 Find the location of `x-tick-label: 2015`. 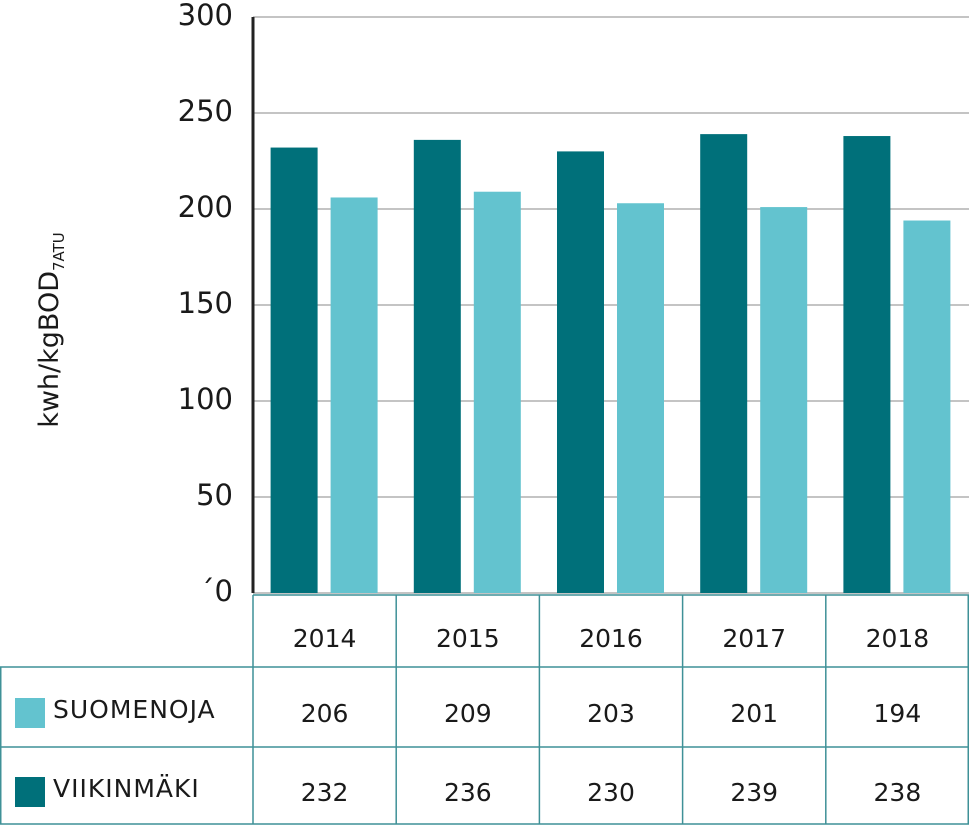

x-tick-label: 2015 is located at coordinates (468, 638).